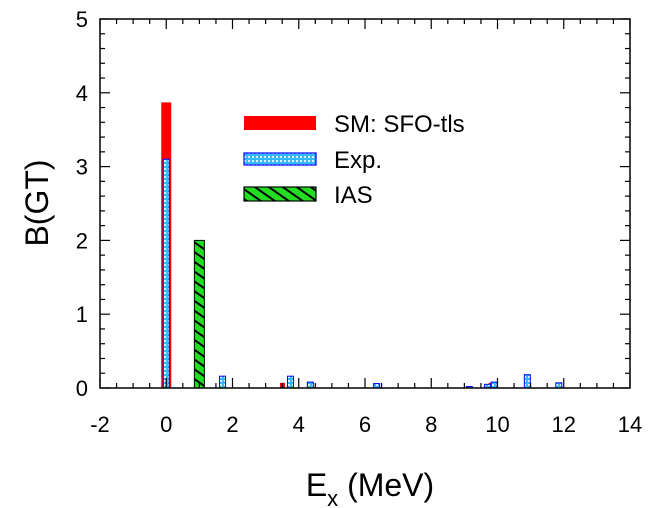 This screenshot has height=508, width=648. Describe the element at coordinates (166, 424) in the screenshot. I see `x-tick-label: 0` at that location.